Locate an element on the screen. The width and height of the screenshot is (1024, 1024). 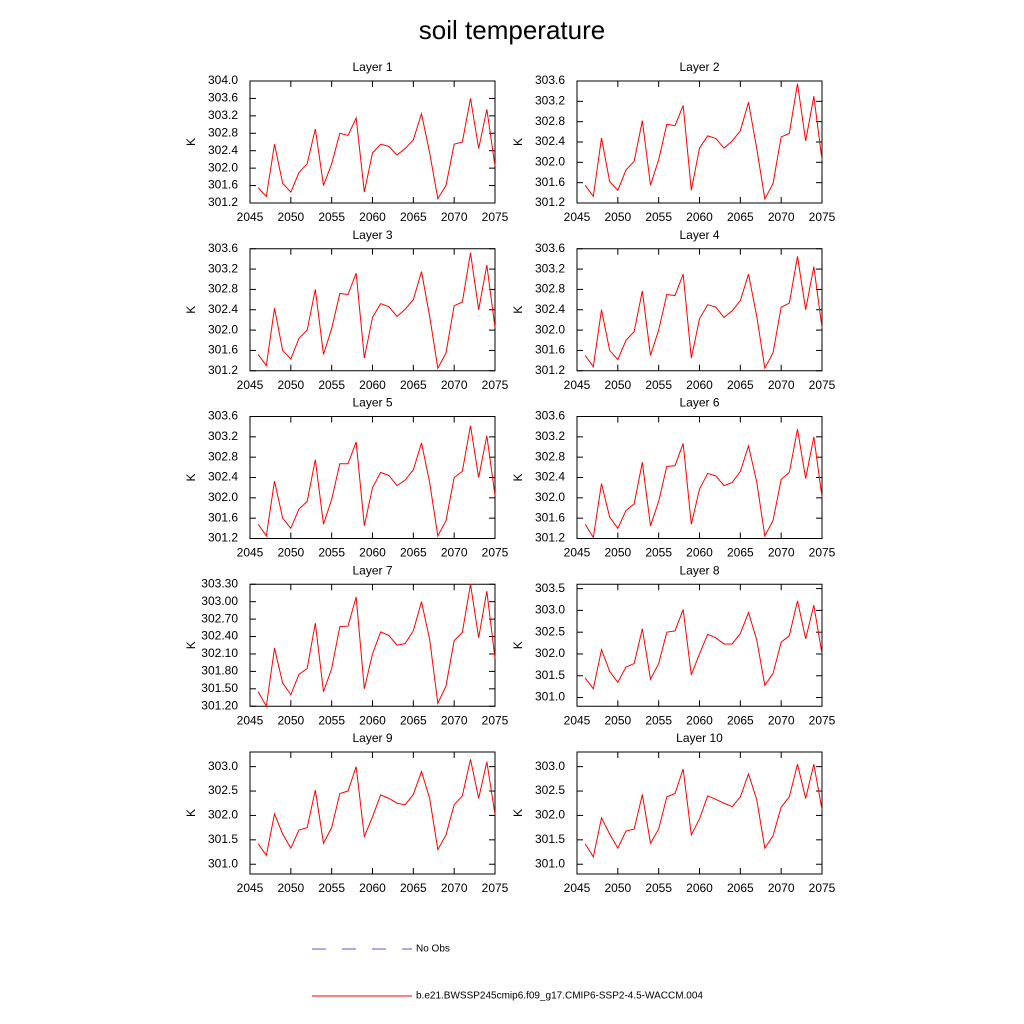
panel-title: Layer 1 is located at coordinates (372, 67).